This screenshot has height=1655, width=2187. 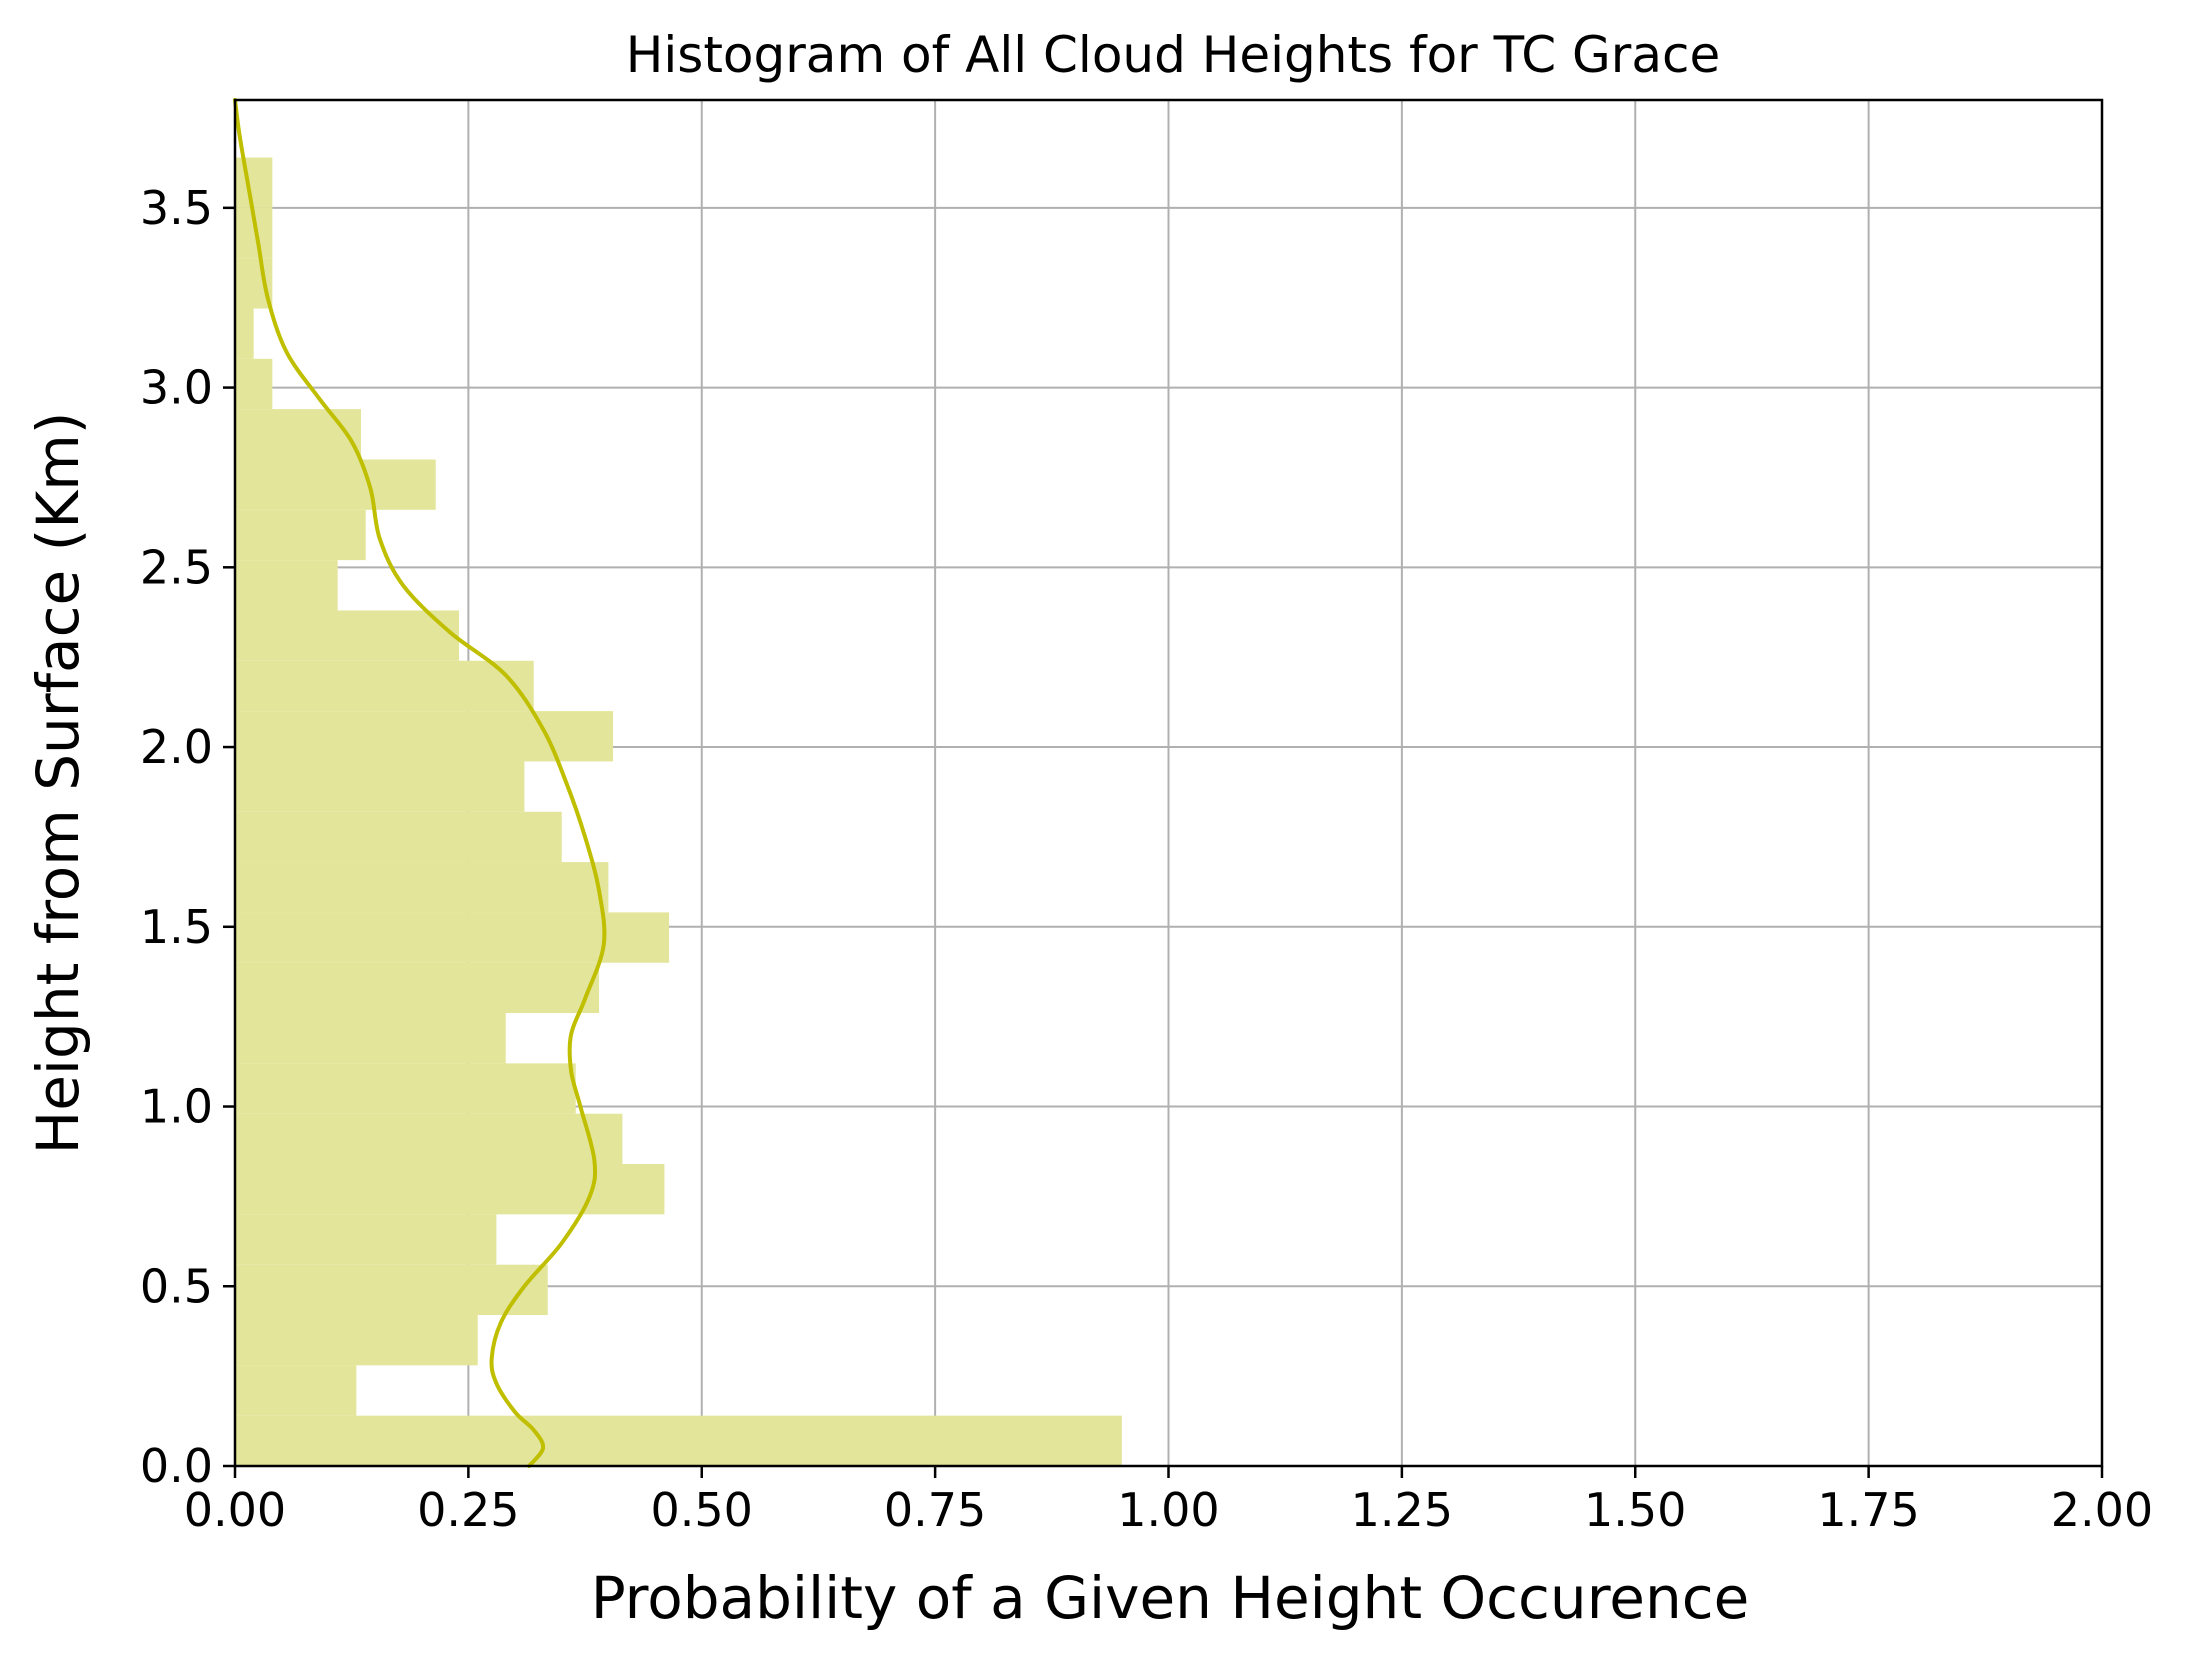 What do you see at coordinates (176, 208) in the screenshot?
I see `y-tick-label: 3.5` at bounding box center [176, 208].